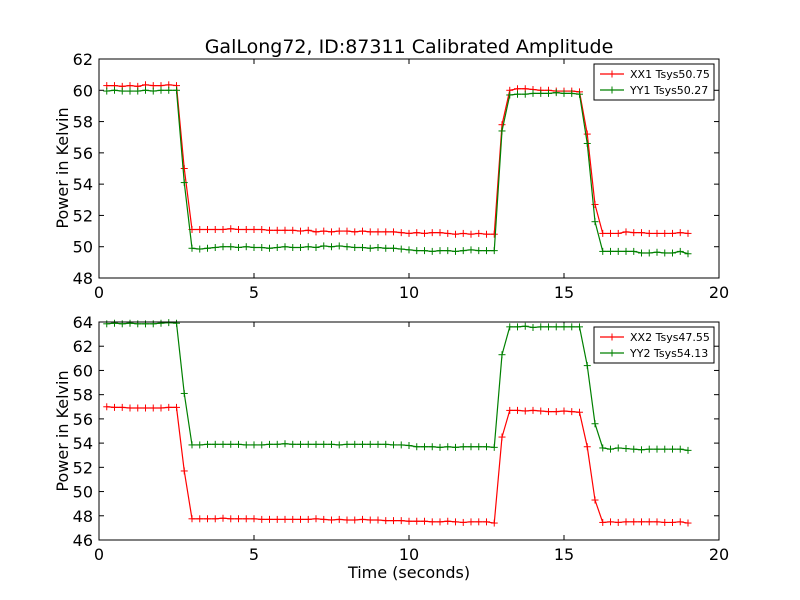  Describe the element at coordinates (83, 492) in the screenshot. I see `bottom-ytick-label-2: 50` at that location.